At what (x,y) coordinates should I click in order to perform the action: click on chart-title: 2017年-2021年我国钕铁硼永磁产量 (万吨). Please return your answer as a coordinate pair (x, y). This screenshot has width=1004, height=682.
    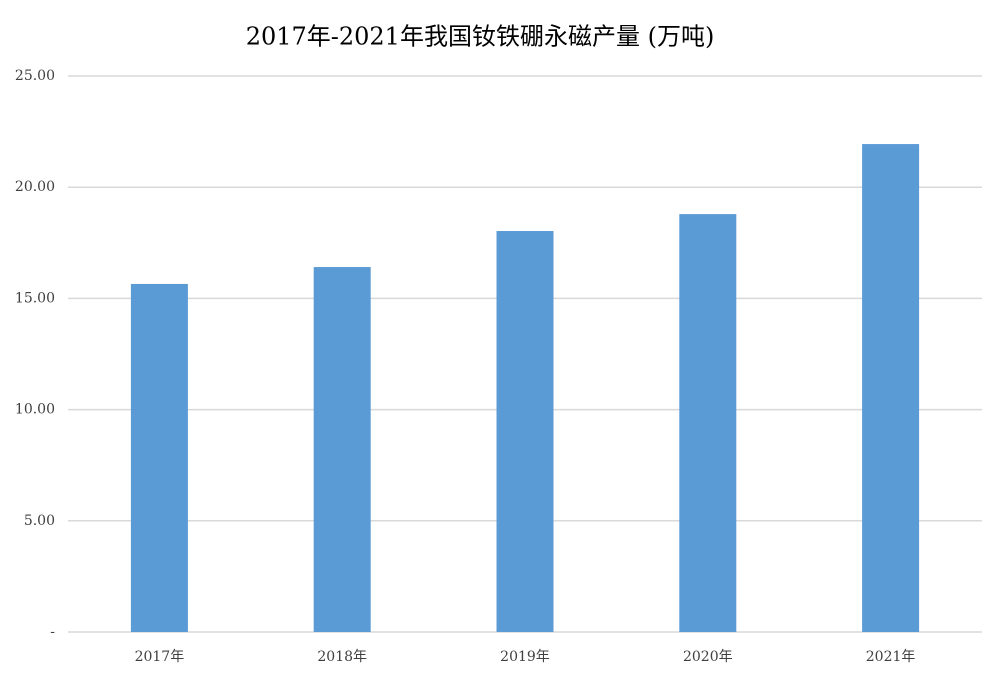
    Looking at the image, I should click on (480, 37).